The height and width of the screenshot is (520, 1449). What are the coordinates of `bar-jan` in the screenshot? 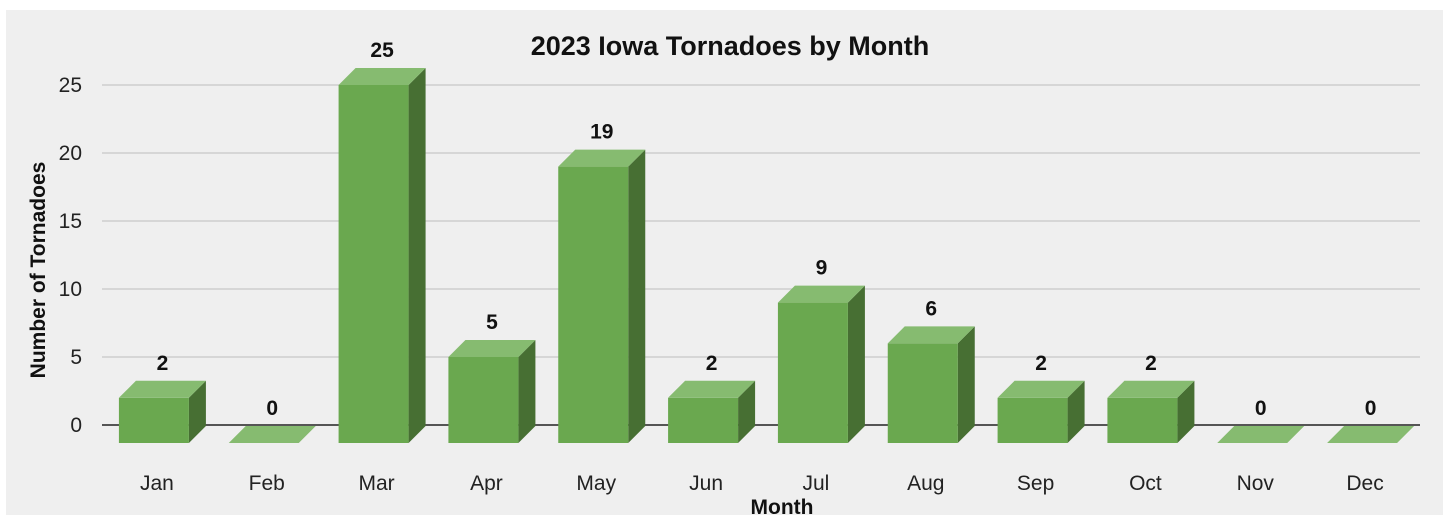 It's located at (162, 411).